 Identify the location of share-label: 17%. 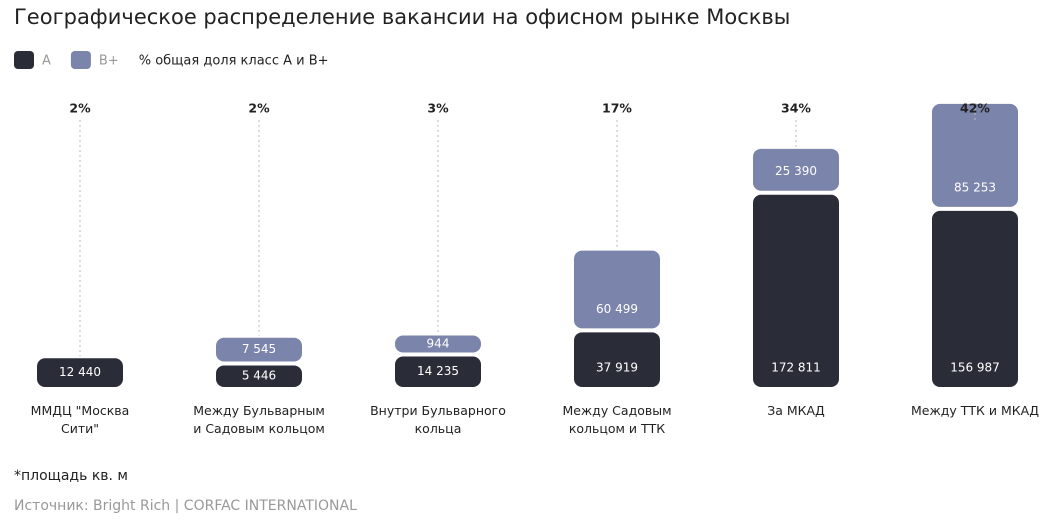
(617, 108).